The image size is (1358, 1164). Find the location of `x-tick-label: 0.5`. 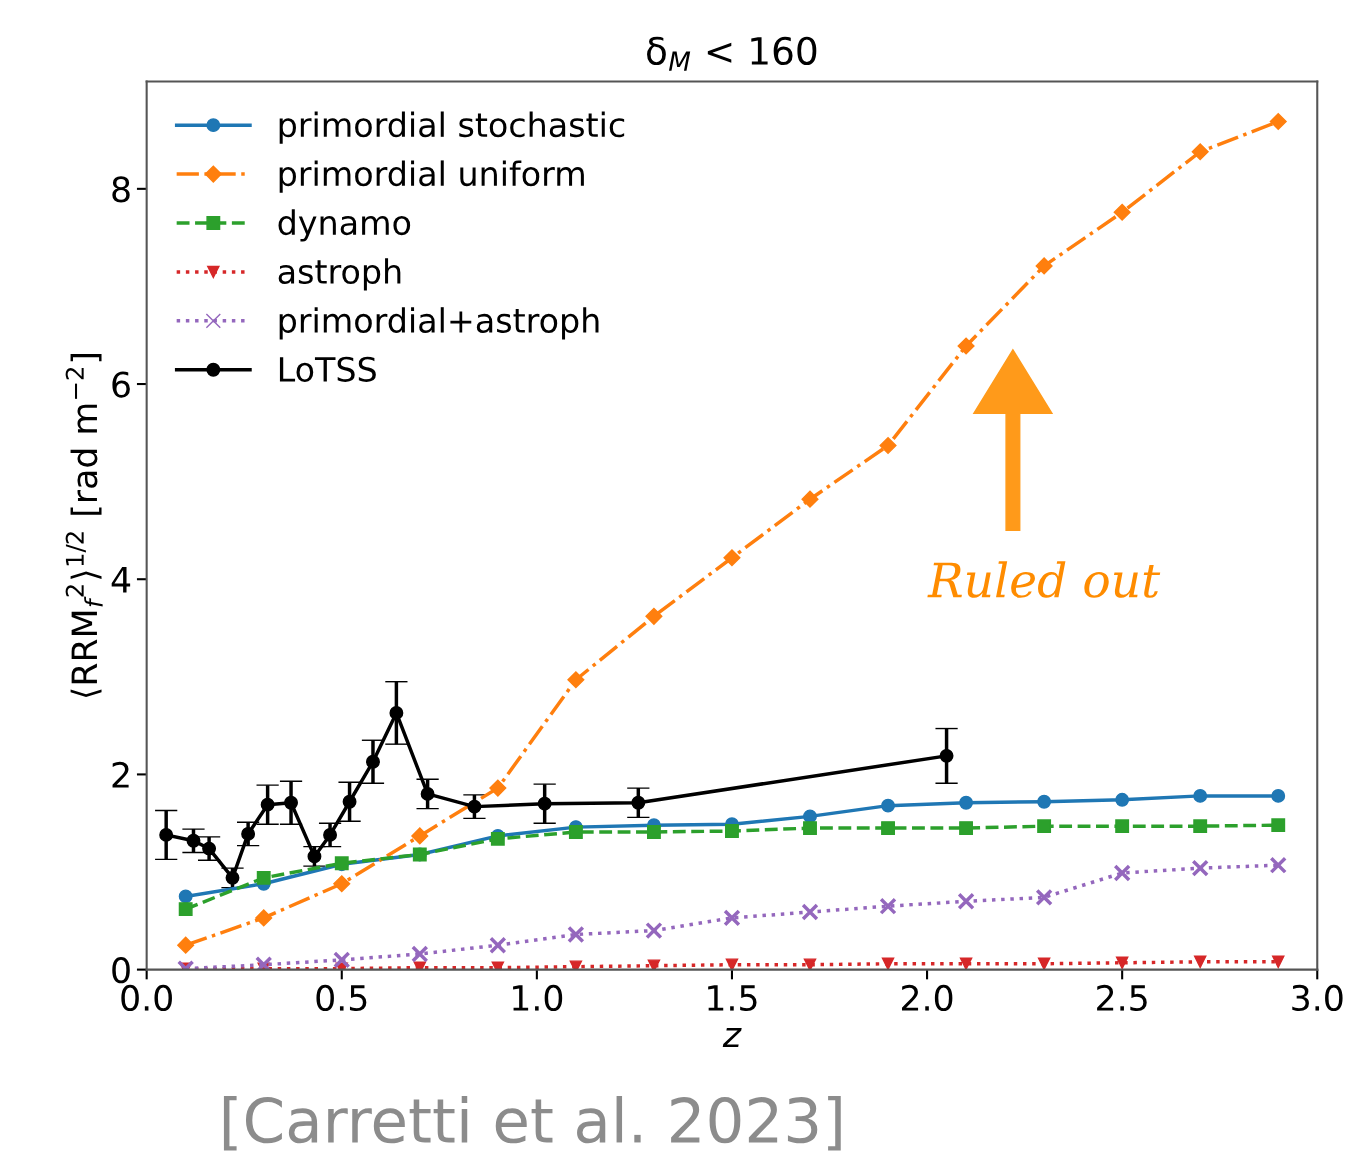

x-tick-label: 0.5 is located at coordinates (341, 998).